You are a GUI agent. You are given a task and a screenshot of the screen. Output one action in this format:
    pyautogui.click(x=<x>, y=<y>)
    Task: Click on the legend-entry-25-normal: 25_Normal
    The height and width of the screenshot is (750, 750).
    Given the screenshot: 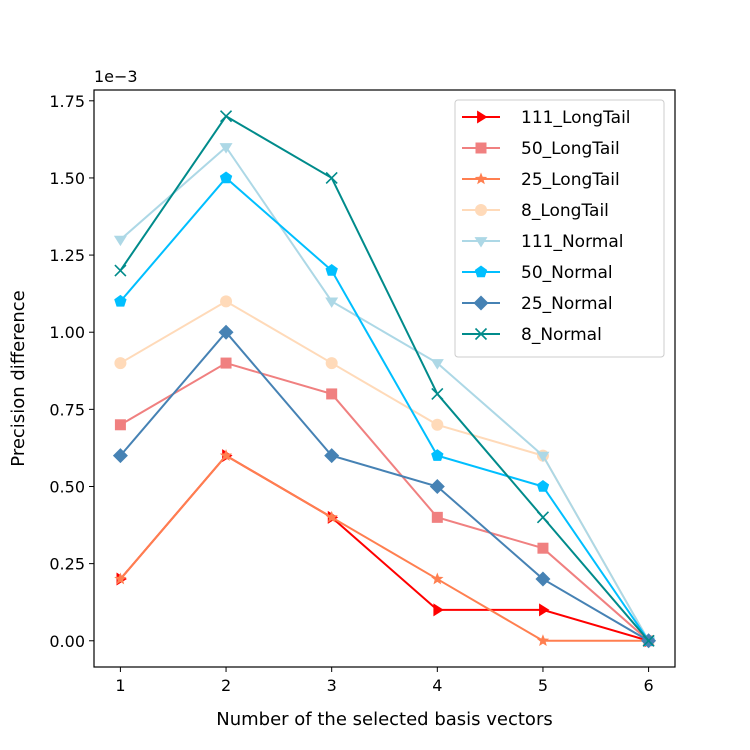 What is the action you would take?
    pyautogui.click(x=537, y=304)
    